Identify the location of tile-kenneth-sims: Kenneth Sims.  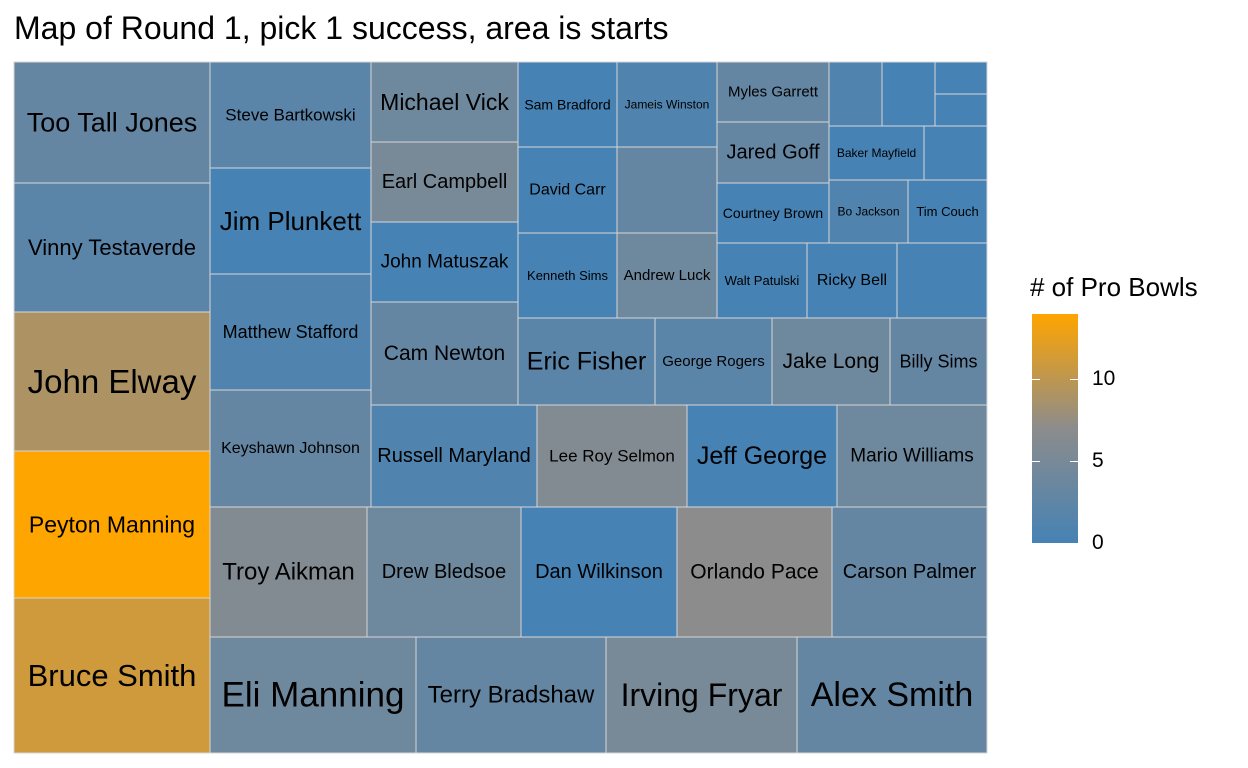
(567, 275).